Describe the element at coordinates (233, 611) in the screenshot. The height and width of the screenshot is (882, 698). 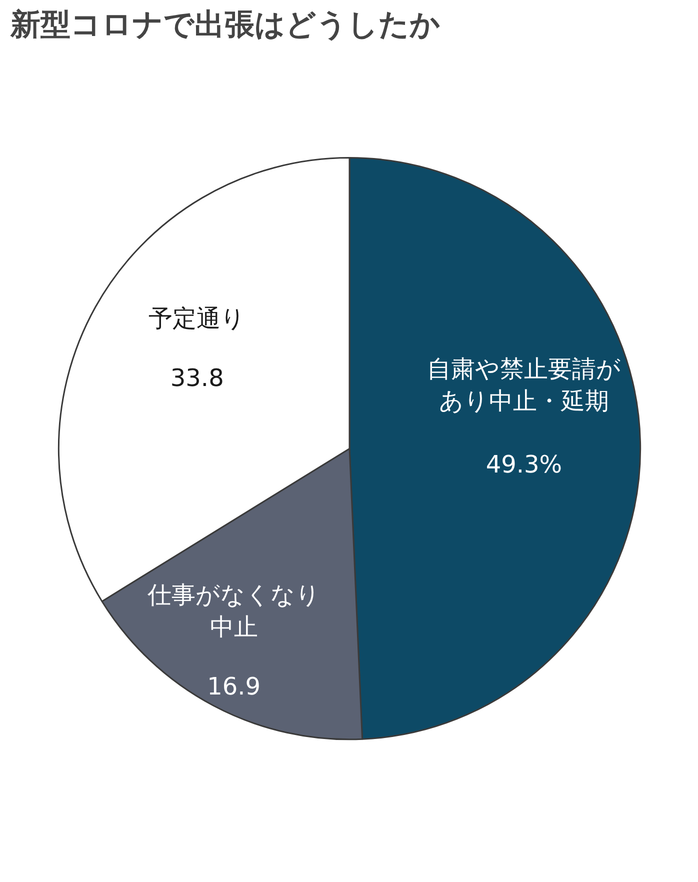
I see `slice-label: 仕事がなくなり中止` at that location.